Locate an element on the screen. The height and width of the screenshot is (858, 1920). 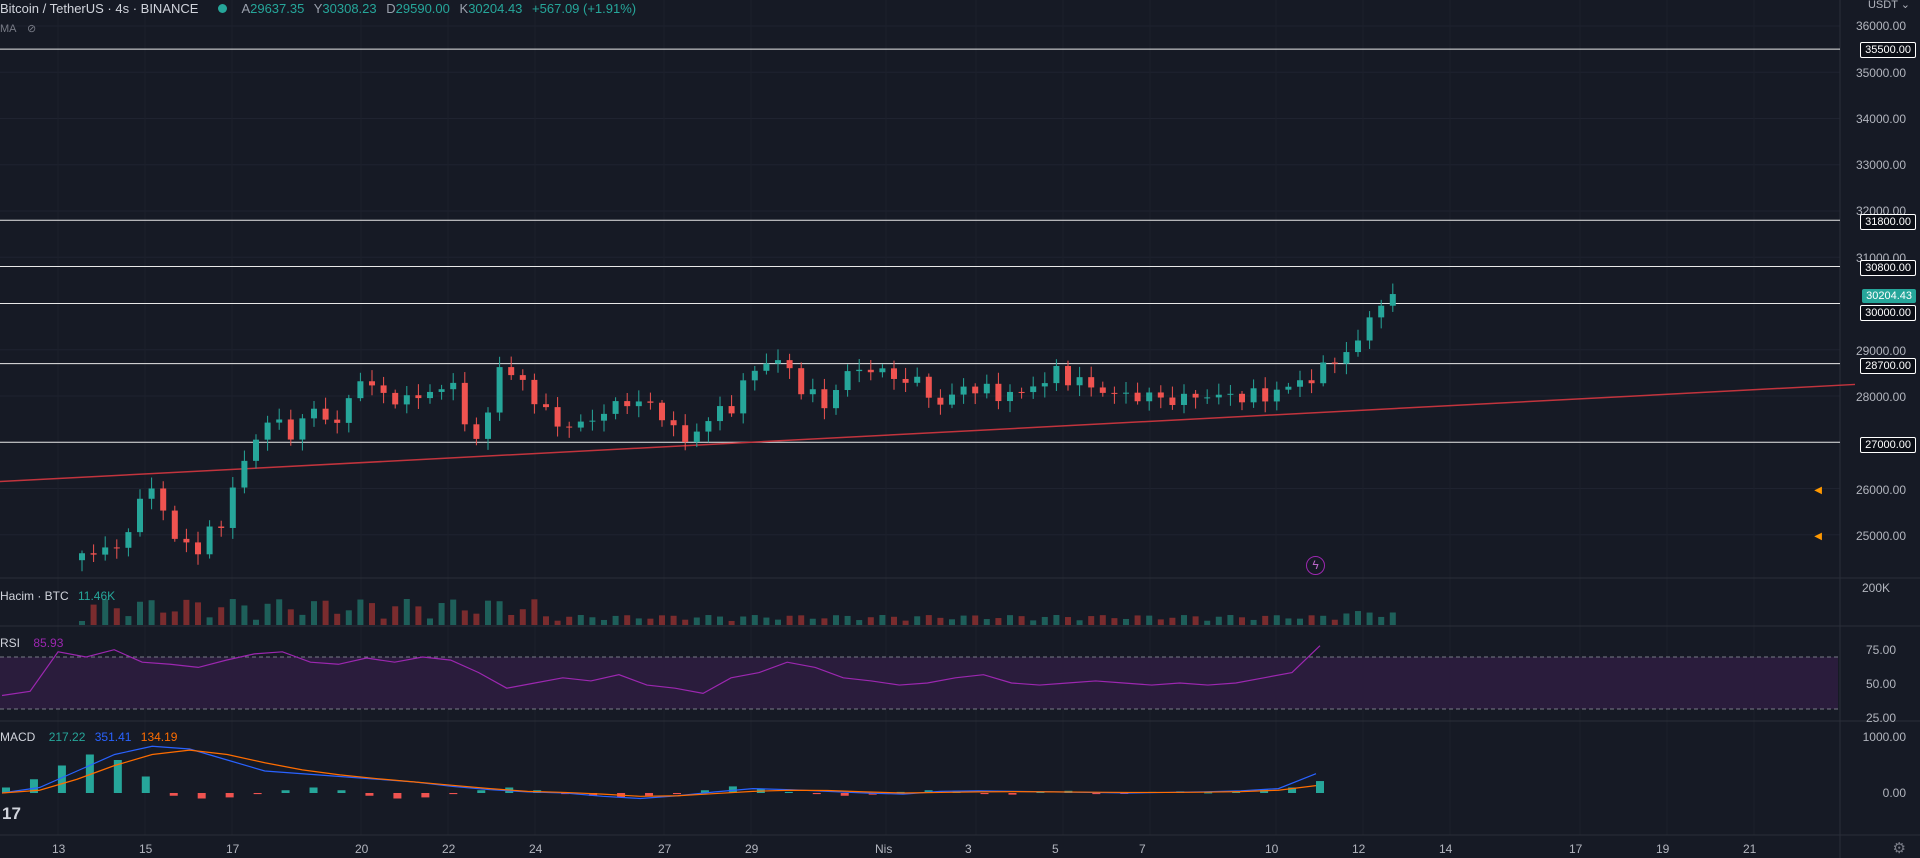
time-tick: 24 is located at coordinates (536, 849).